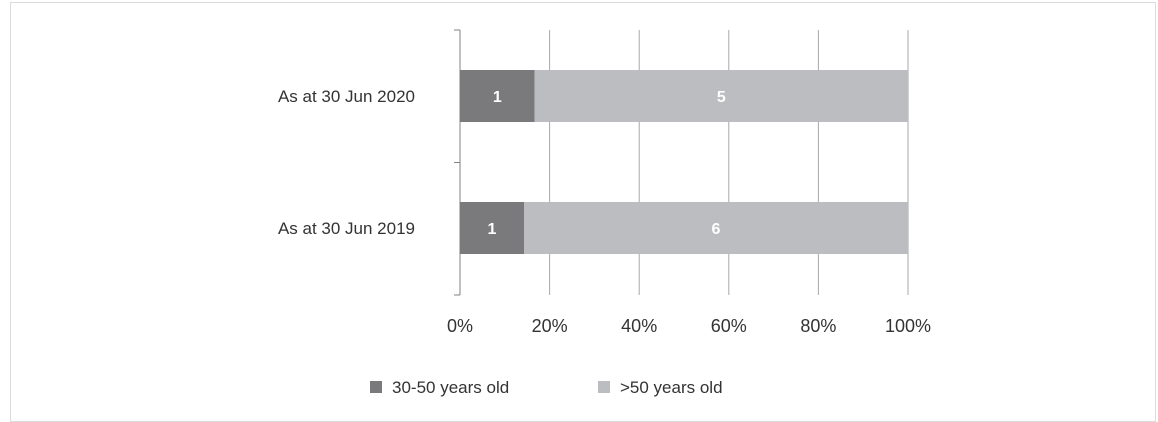 This screenshot has width=1158, height=422. Describe the element at coordinates (546, 387) in the screenshot. I see `legend: 30-50 years old >50 years old` at that location.